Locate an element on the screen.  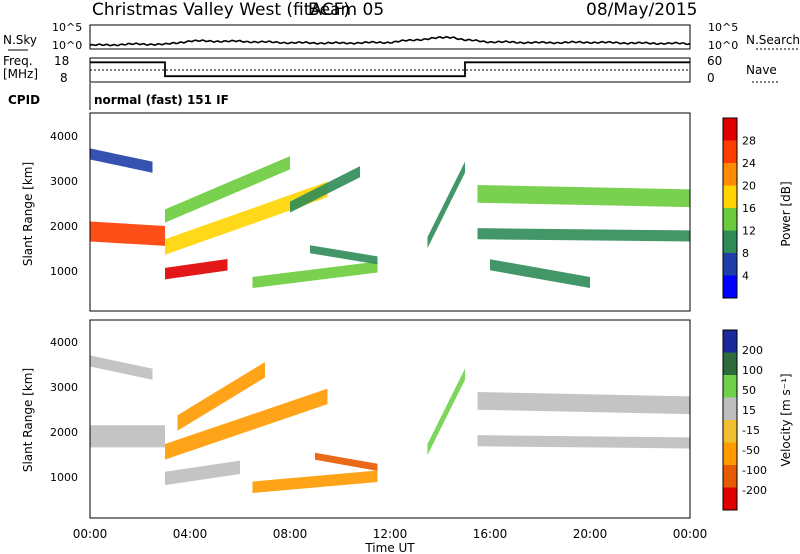
colorbar-tick-5: -50 is located at coordinates (751, 450).